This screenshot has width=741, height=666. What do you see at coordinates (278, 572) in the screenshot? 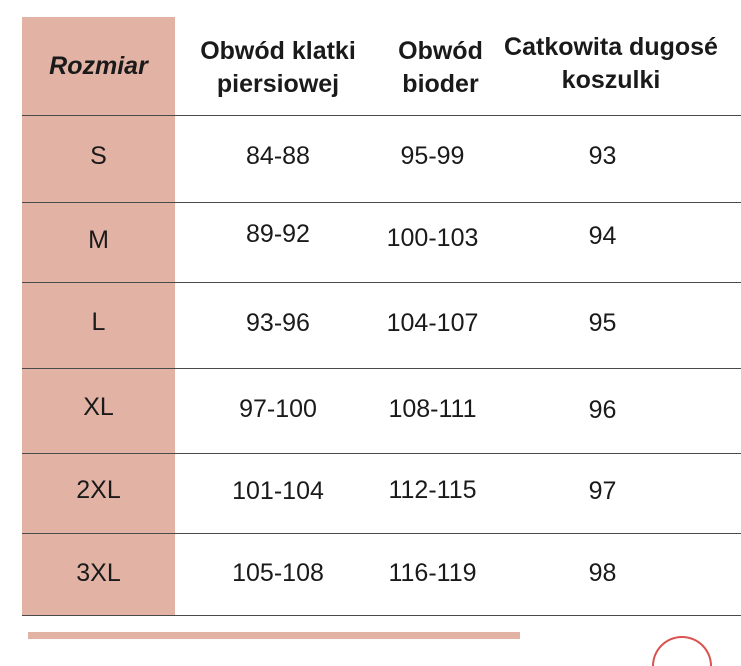
I see `cell-chest: 105-108` at bounding box center [278, 572].